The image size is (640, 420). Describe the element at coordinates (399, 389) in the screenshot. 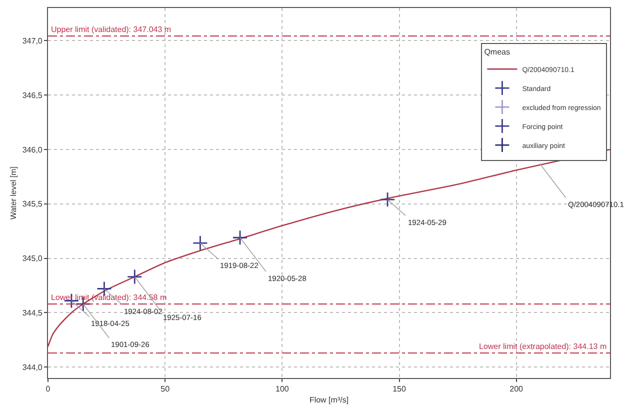

I see `x-tick-label: 150` at that location.